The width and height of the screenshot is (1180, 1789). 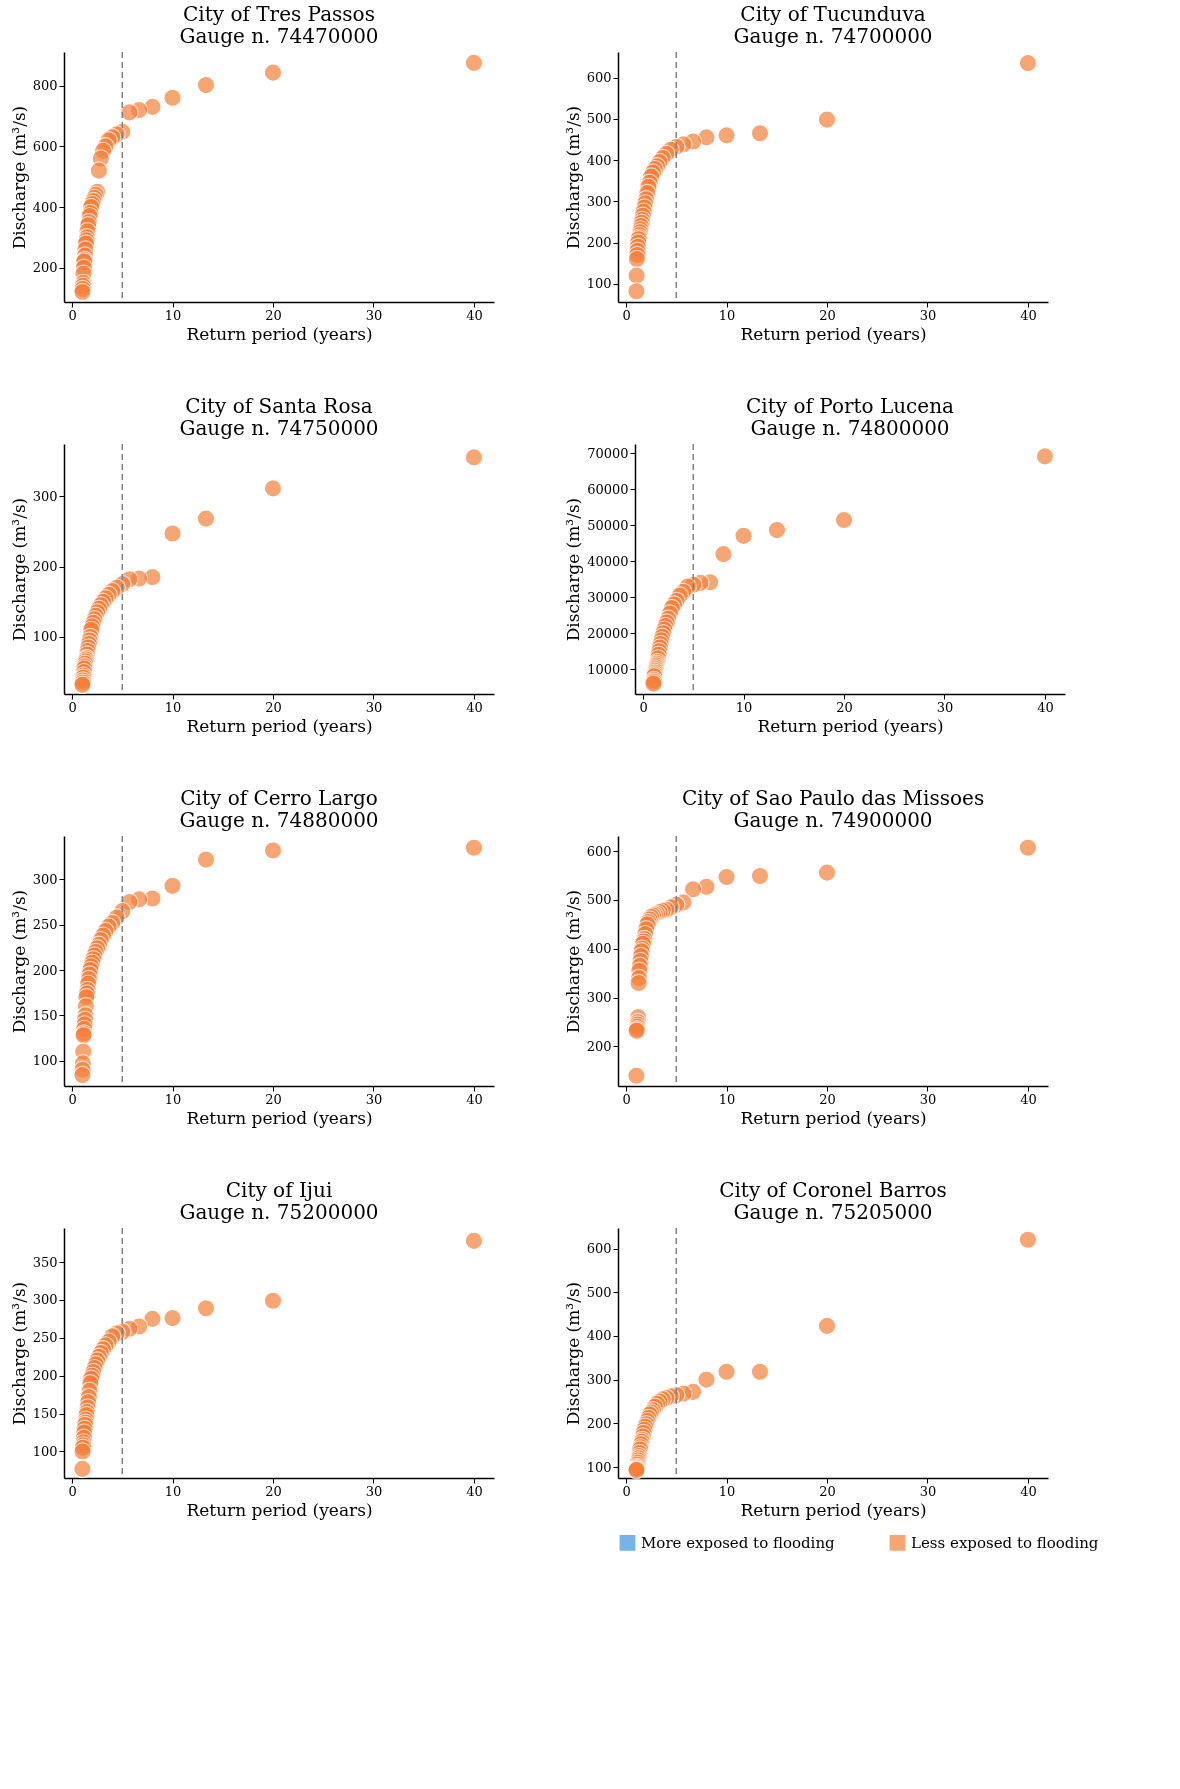 What do you see at coordinates (279, 798) in the screenshot?
I see `chart-title: City of Cerro Largo` at bounding box center [279, 798].